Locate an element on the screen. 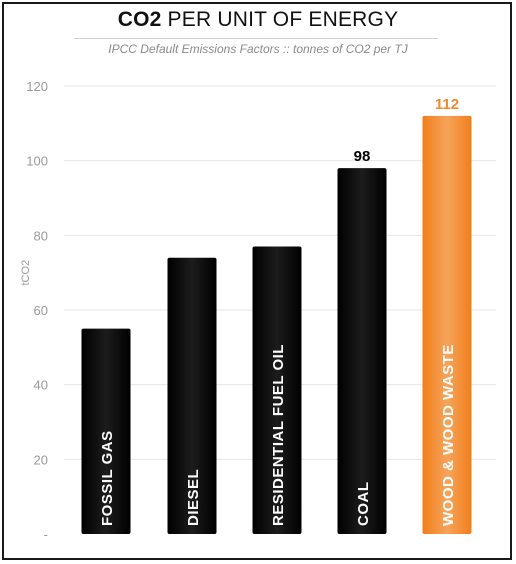 This screenshot has width=516, height=564. y-axis: - 20 40 60 80 100 120 is located at coordinates (37, 310).